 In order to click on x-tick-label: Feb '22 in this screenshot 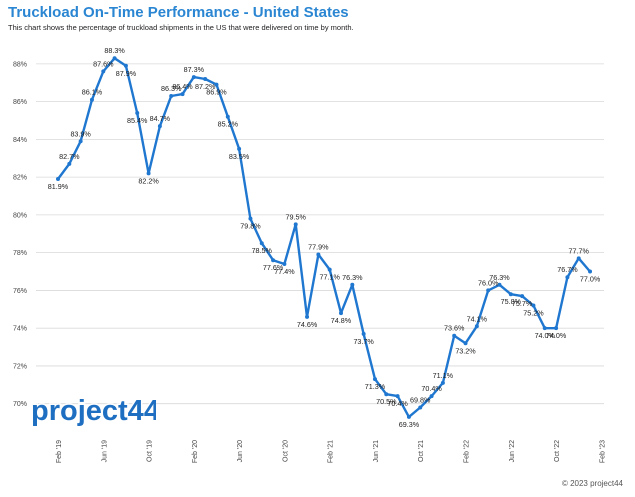, I will do `click(467, 451)`.